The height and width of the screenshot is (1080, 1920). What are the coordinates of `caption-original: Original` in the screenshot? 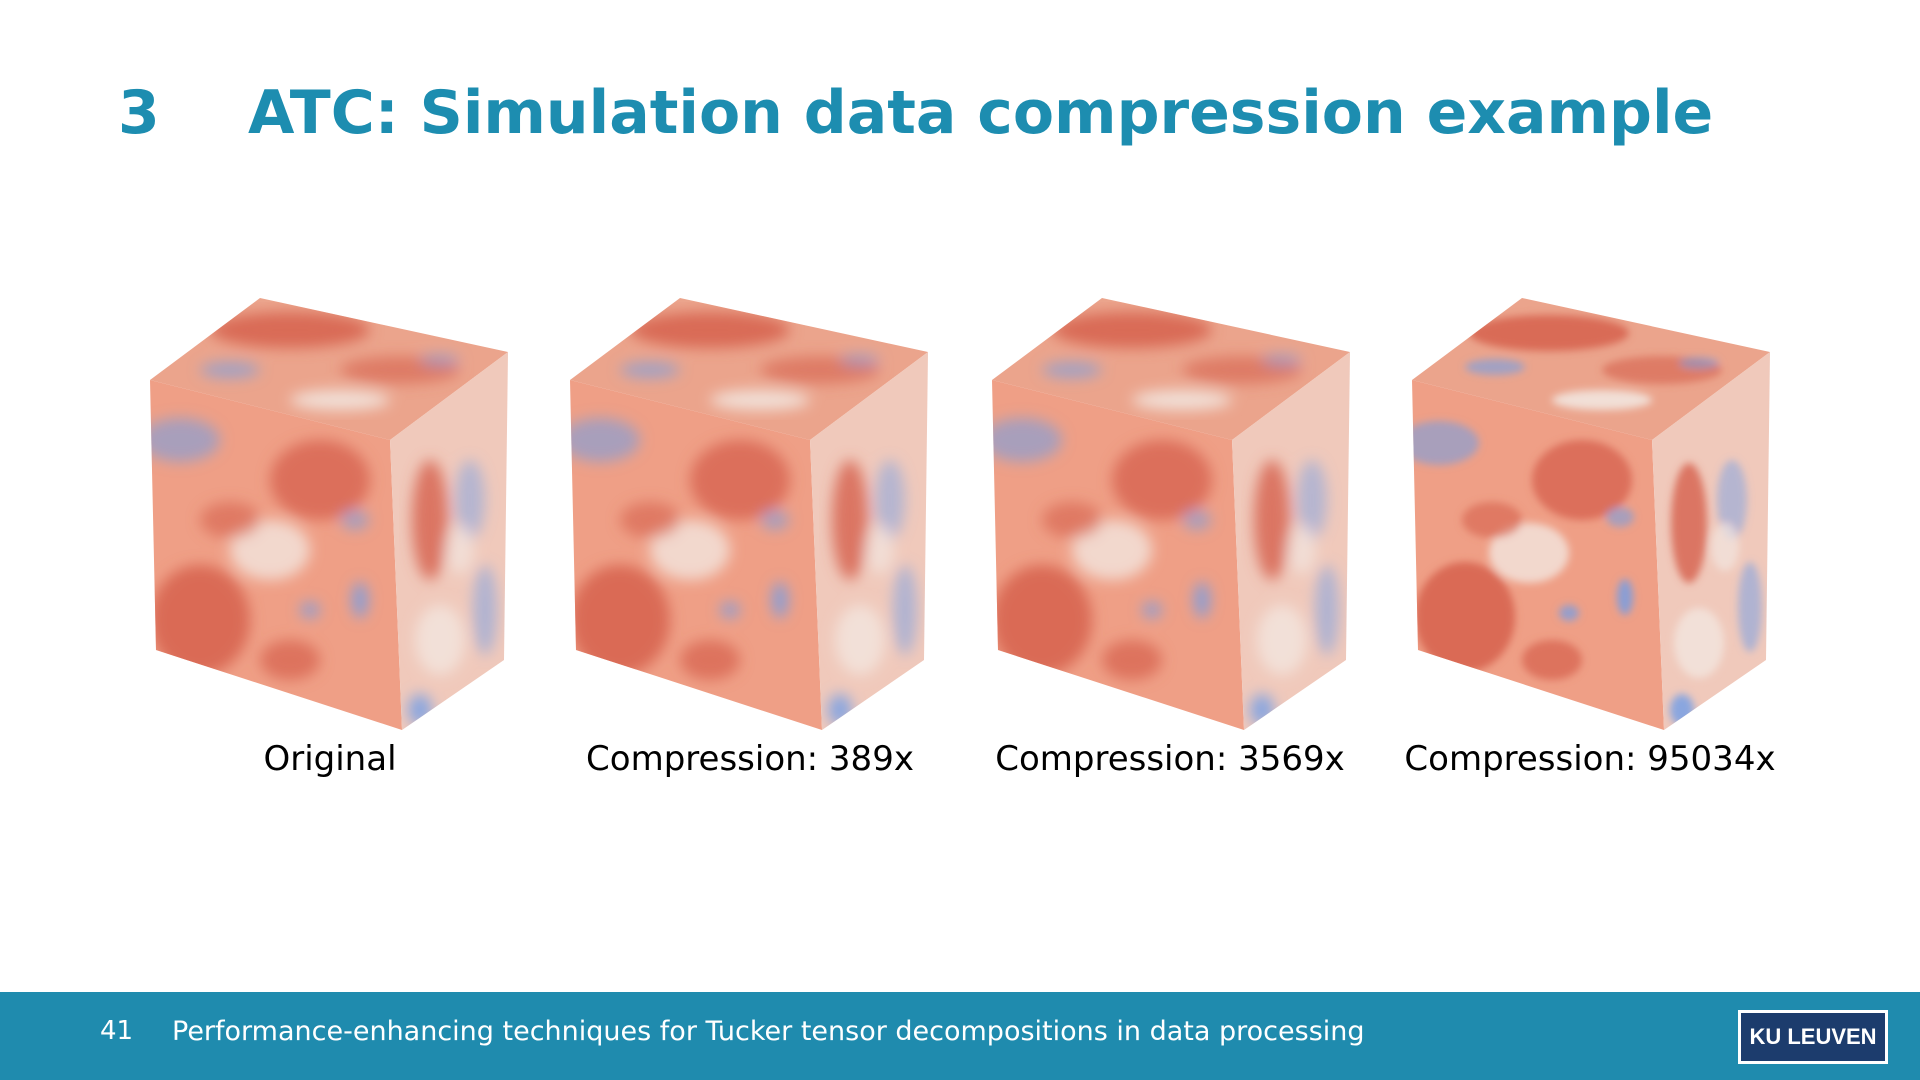 It's located at (330, 759).